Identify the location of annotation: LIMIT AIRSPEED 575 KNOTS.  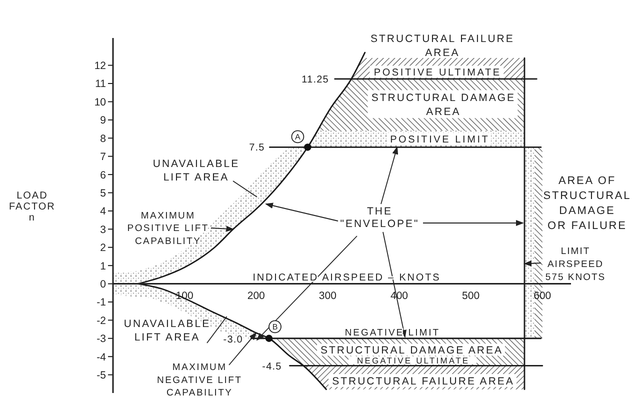
(575, 265).